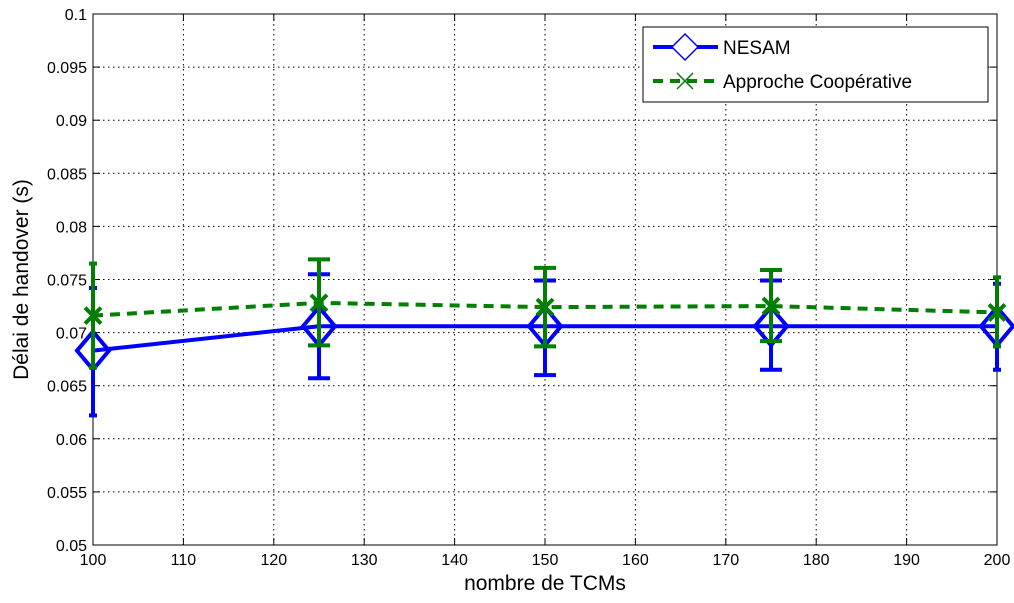 The image size is (1014, 603). Describe the element at coordinates (545, 583) in the screenshot. I see `x-axis-label: nombre de TCMs` at that location.